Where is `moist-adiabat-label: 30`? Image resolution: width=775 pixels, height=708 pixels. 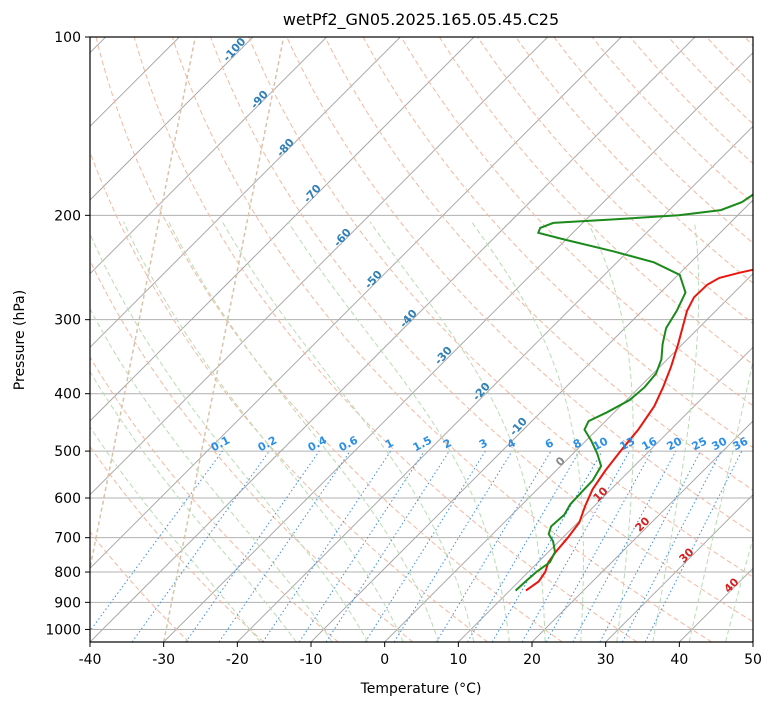 moist-adiabat-label: 30 is located at coordinates (687, 555).